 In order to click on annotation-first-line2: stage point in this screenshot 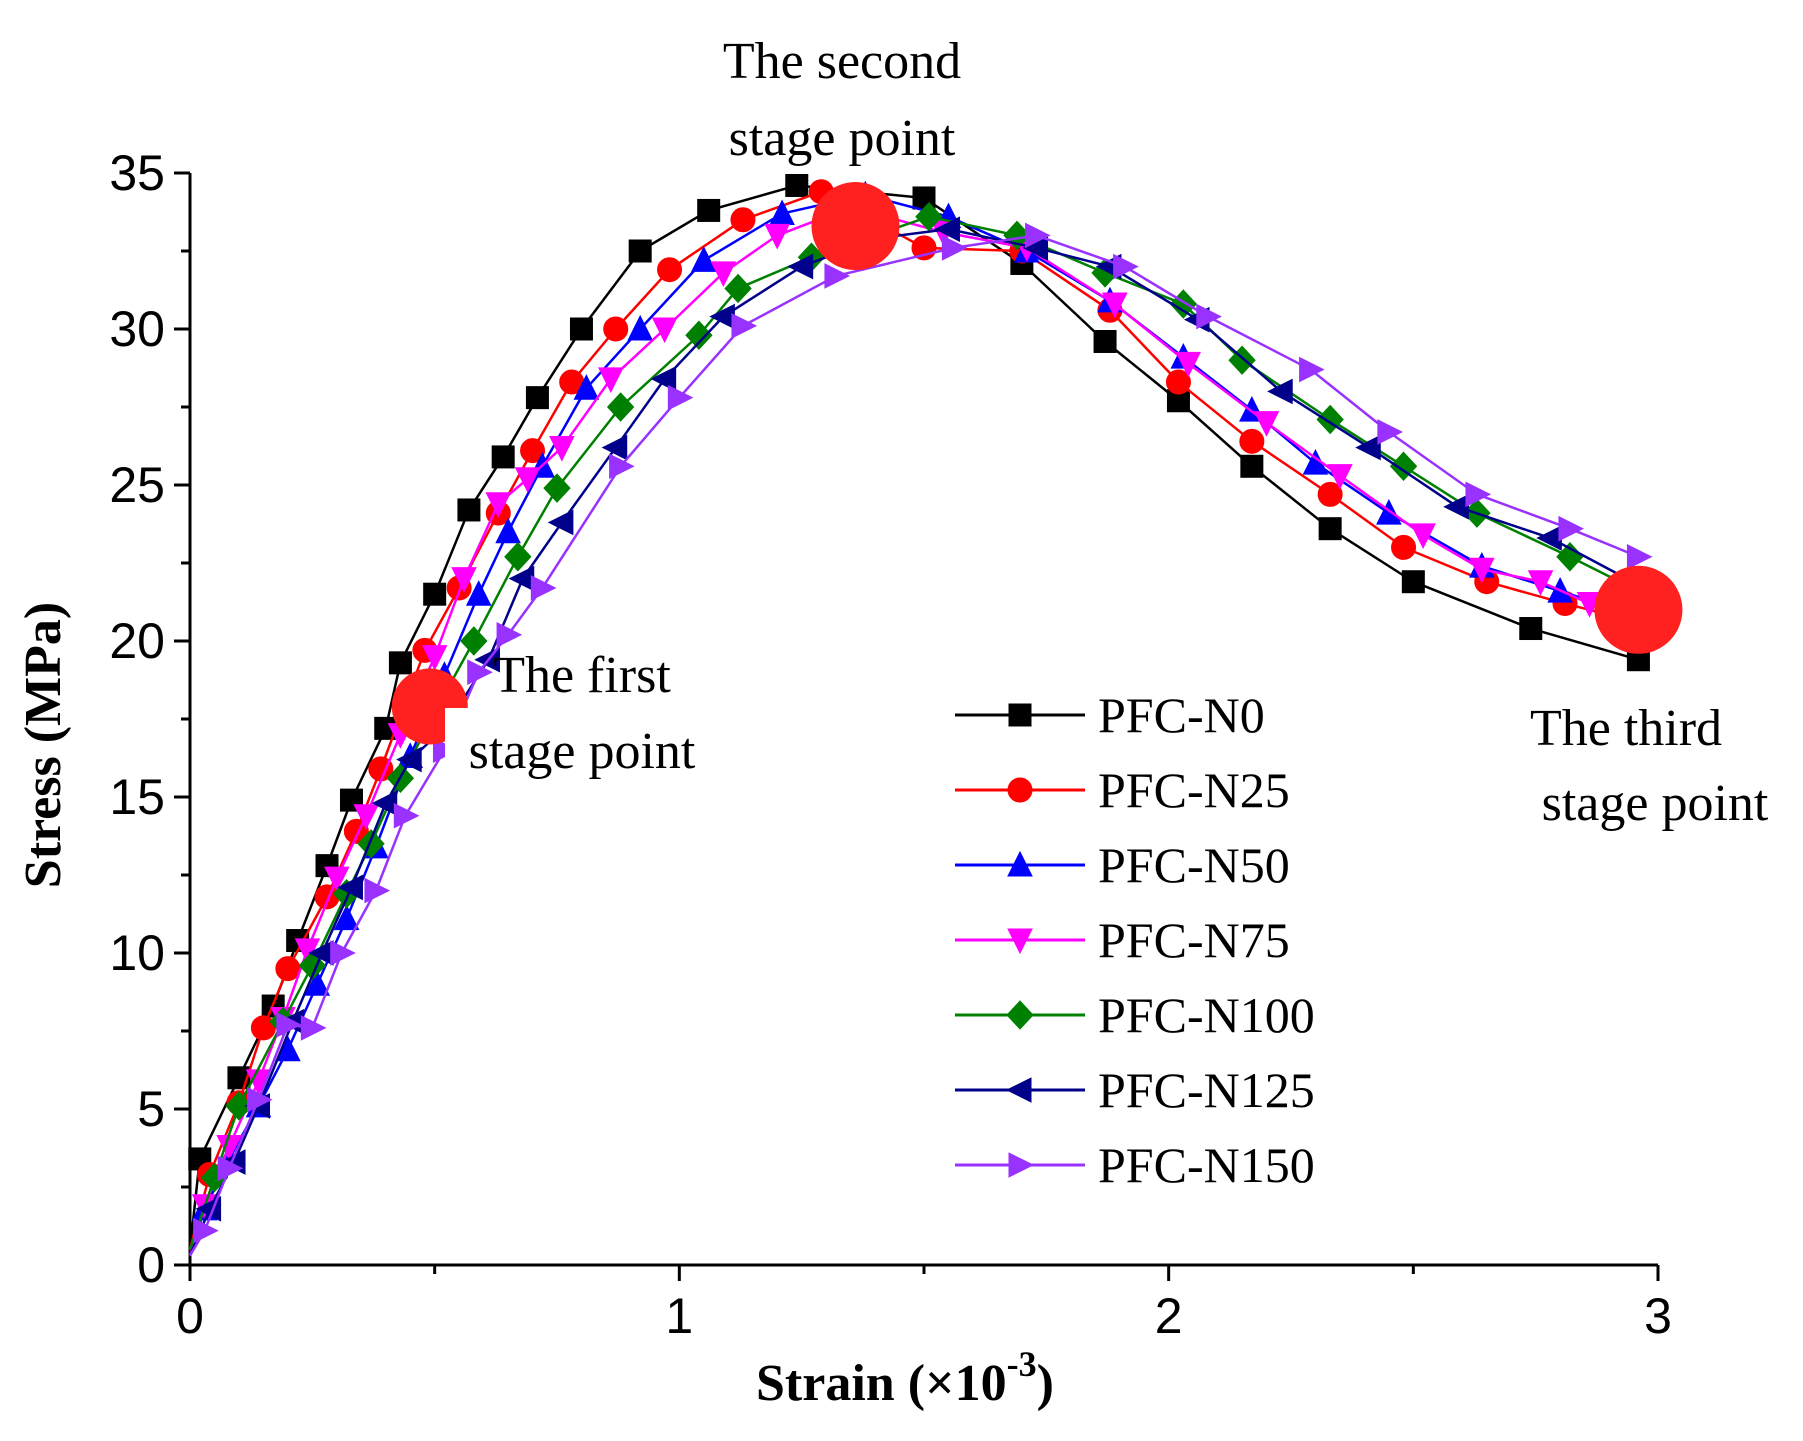, I will do `click(582, 751)`.